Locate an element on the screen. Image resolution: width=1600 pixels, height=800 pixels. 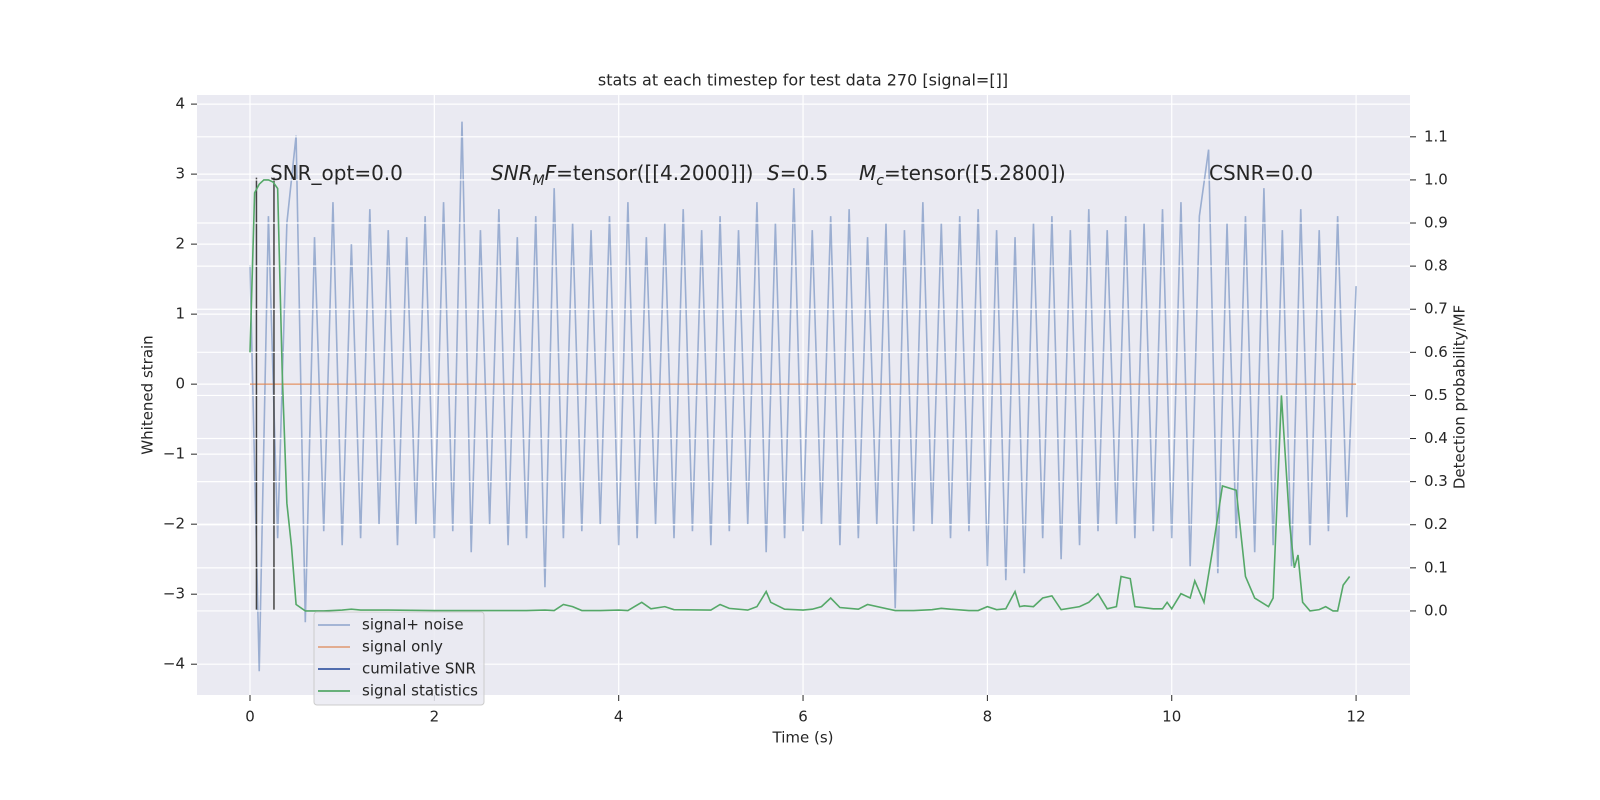
y-tick-label: 2 is located at coordinates (180, 244).